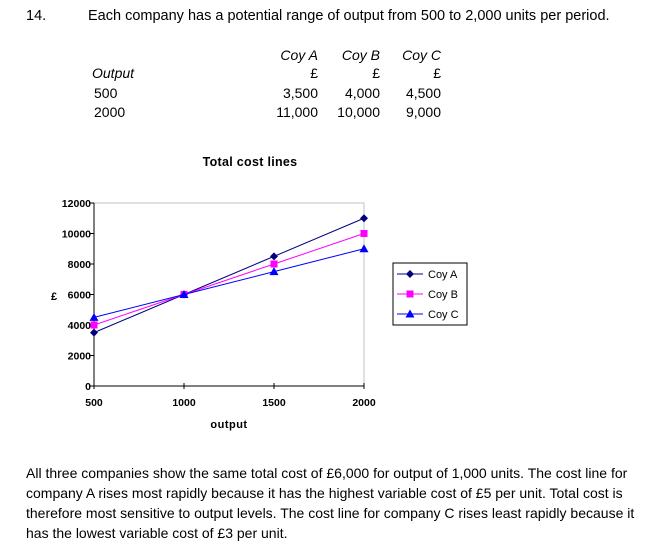  Describe the element at coordinates (229, 283) in the screenshot. I see `series-line-coy-c` at that location.